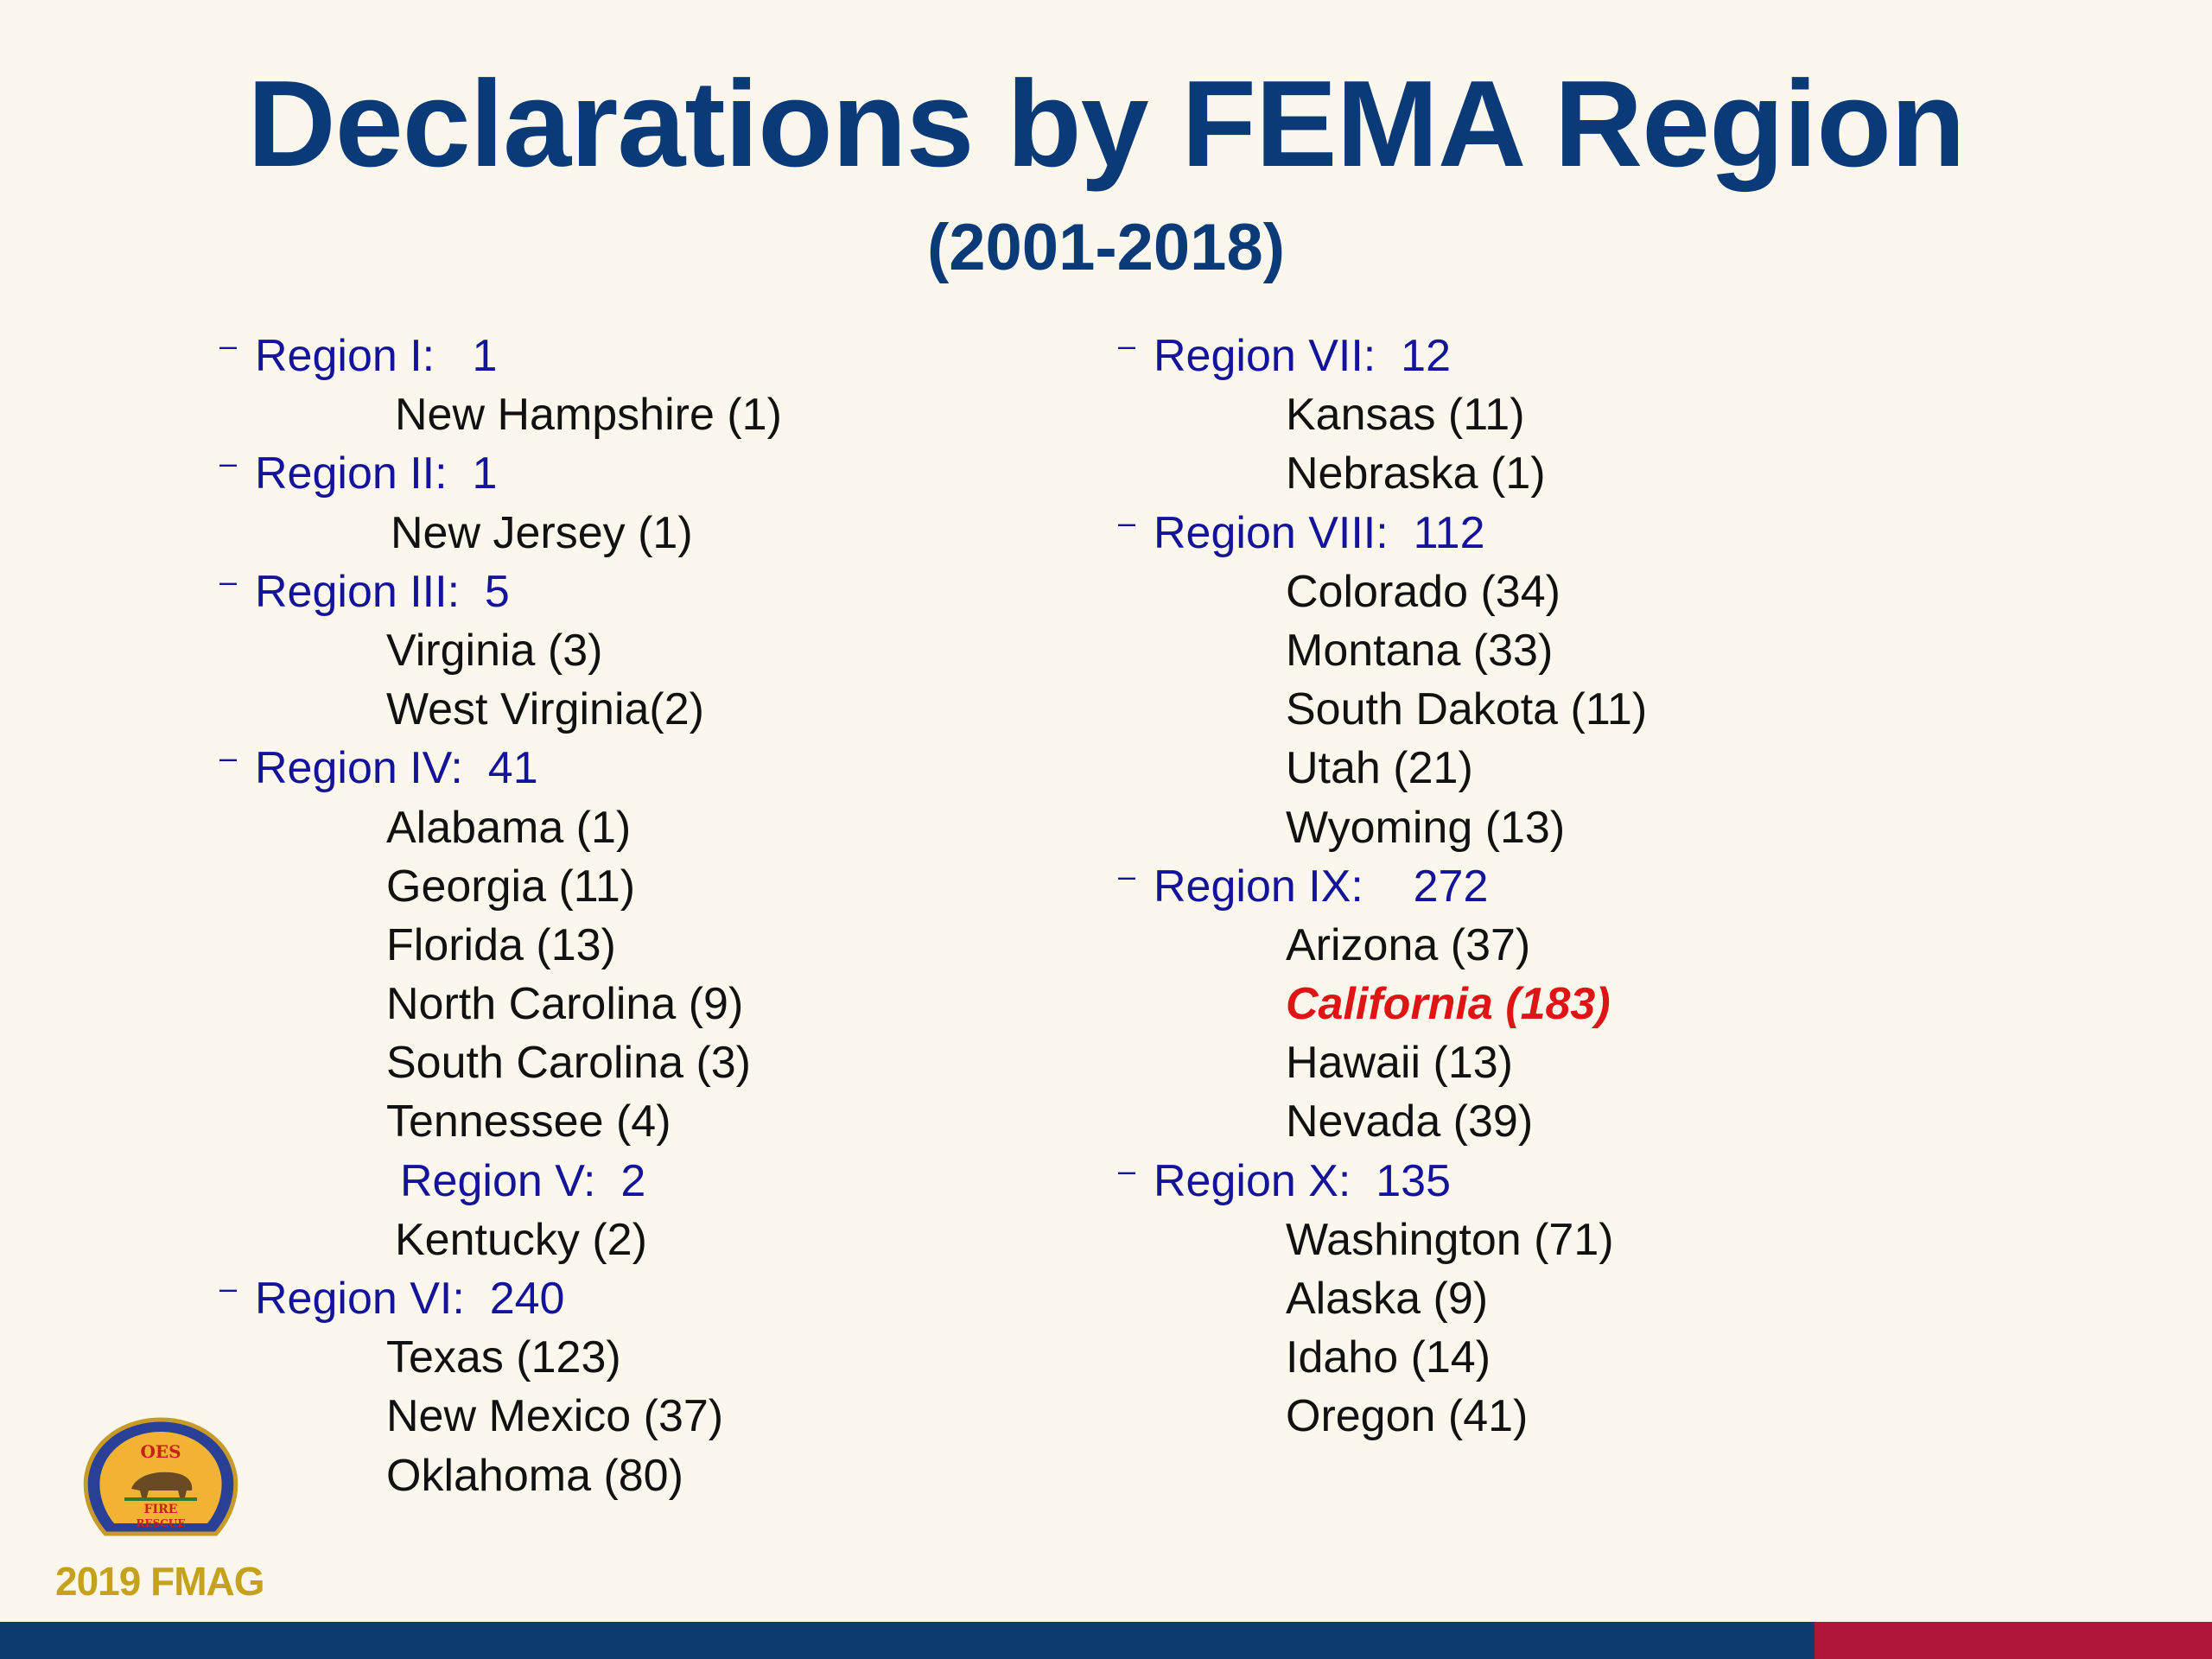 The height and width of the screenshot is (1659, 2212). Describe the element at coordinates (499, 473) in the screenshot. I see `region-heading: – Region II: 1` at that location.